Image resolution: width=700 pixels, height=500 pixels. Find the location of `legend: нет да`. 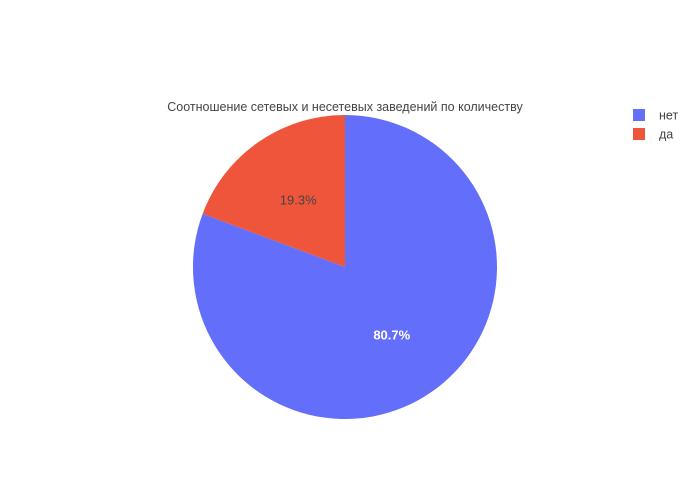

legend: нет да is located at coordinates (655, 125).